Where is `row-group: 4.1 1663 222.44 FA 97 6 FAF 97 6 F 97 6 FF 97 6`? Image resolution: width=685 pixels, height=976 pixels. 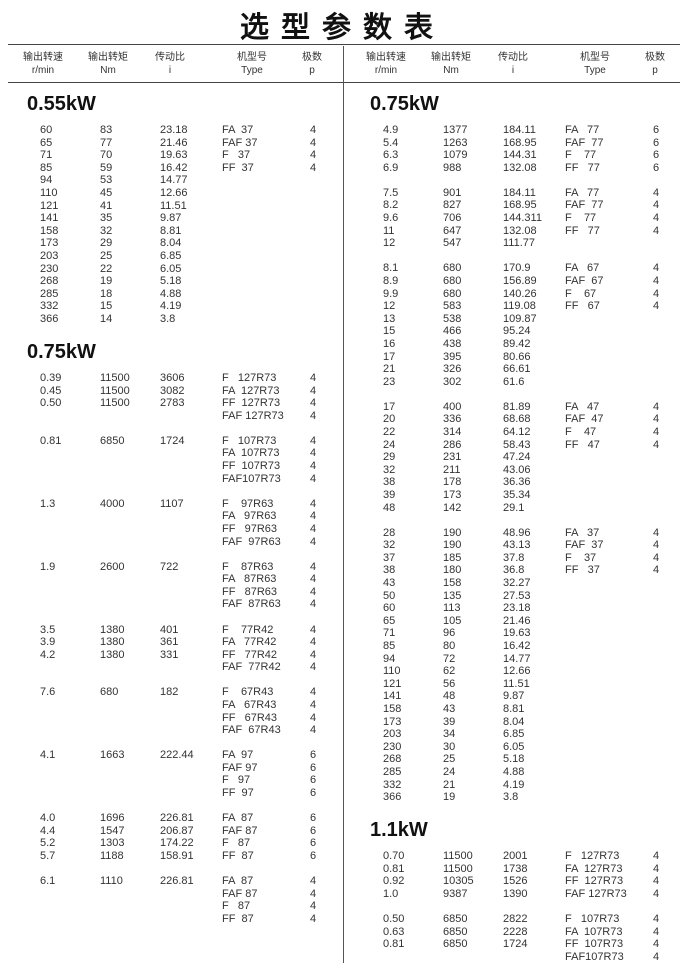
row-group: 4.1 1663 222.44 FA 97 6 FAF 97 6 F 97 6 FF 97 6 is located at coordinates (171, 774).